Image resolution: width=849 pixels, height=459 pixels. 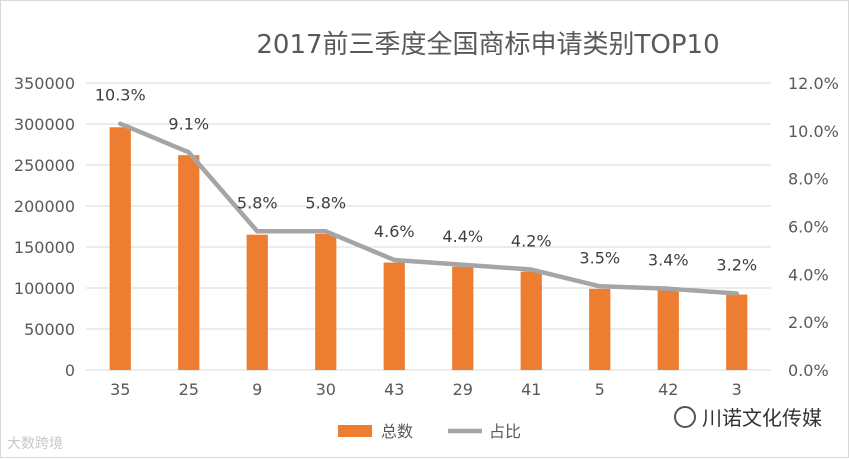 What do you see at coordinates (531, 241) in the screenshot?
I see `data-label: 4.2%` at bounding box center [531, 241].